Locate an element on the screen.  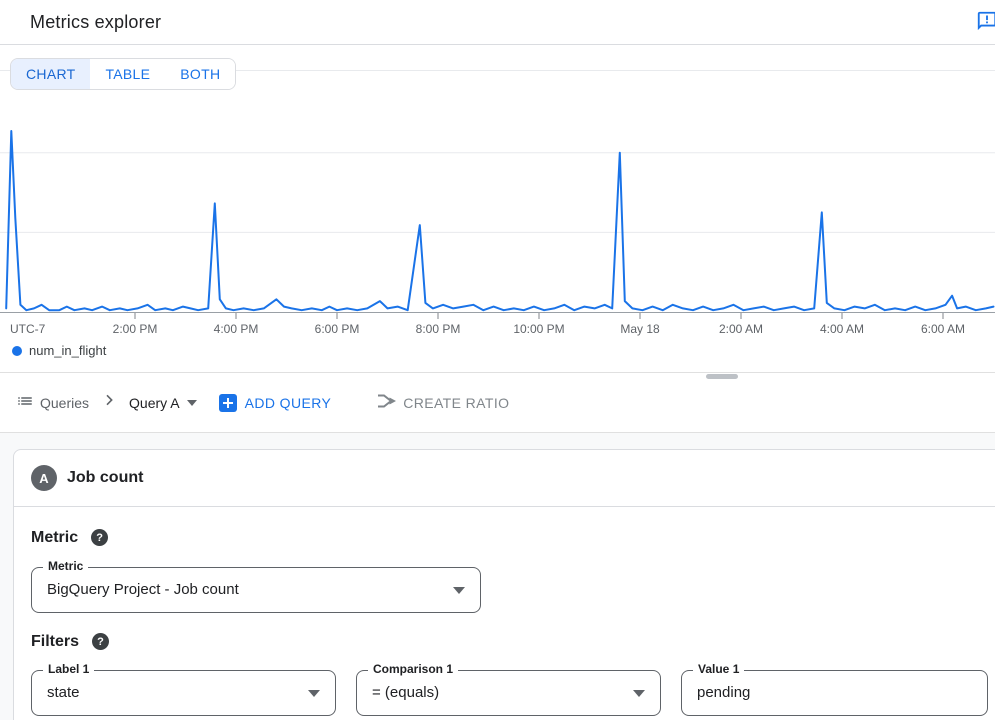
filter-comparison-dropdown: Comparison 1 = (equals) is located at coordinates (508, 689).